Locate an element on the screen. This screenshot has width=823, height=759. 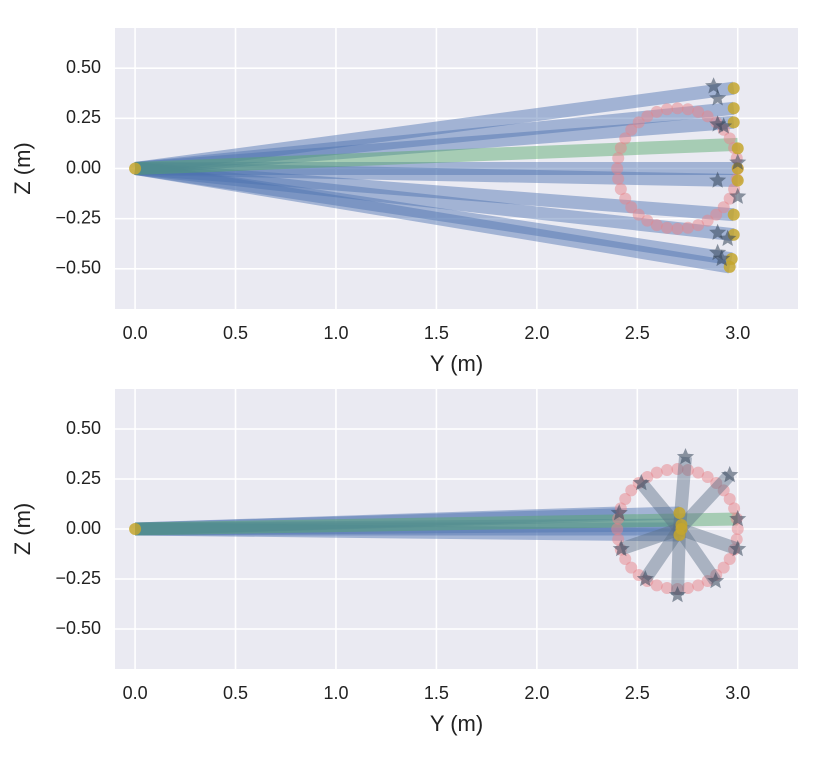
y-tick-label: 0.25 is located at coordinates (83, 478).